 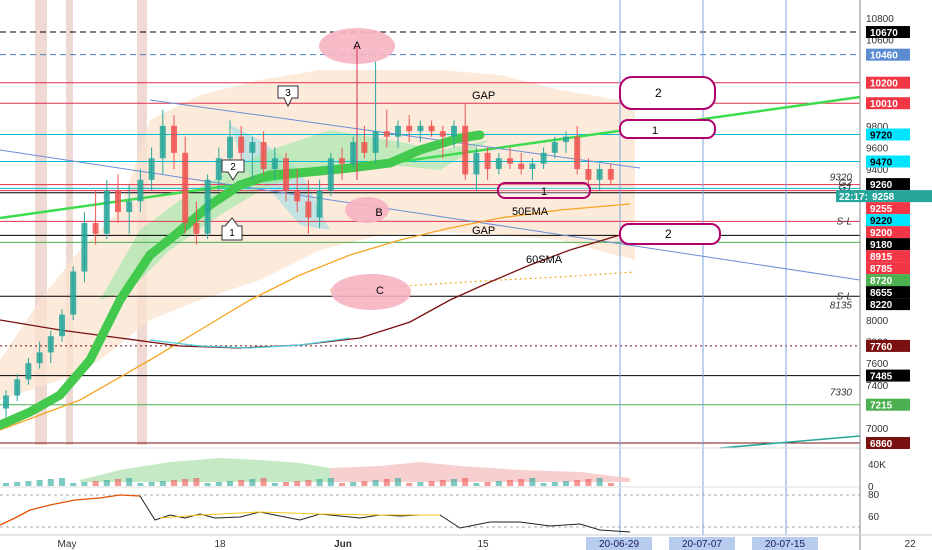 I want to click on wave-3-label: 3, so click(x=288, y=93).